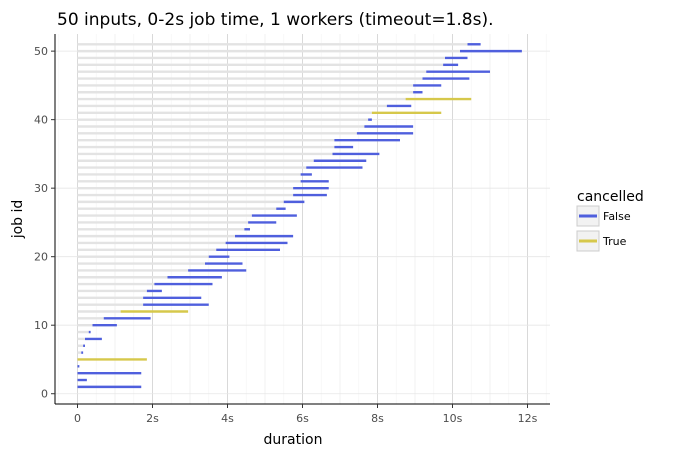  What do you see at coordinates (41, 188) in the screenshot?
I see `y-tick-label: 30` at bounding box center [41, 188].